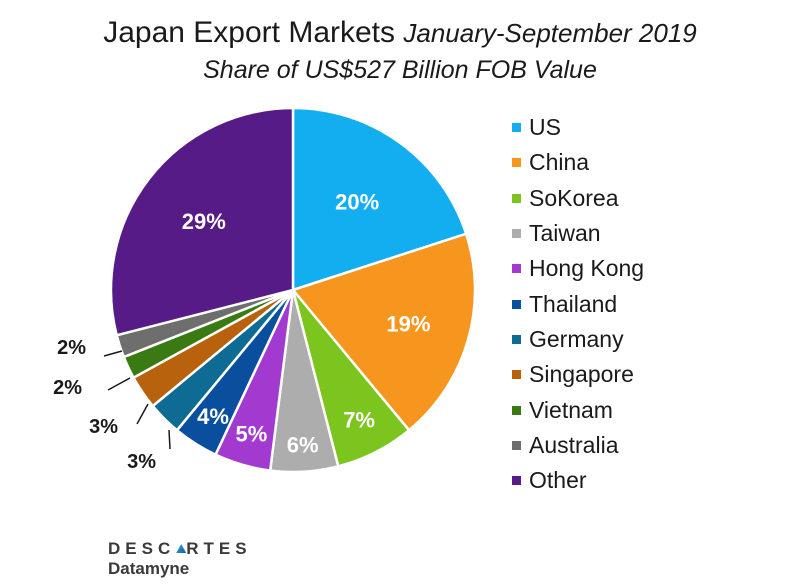 This screenshot has height=587, width=800. What do you see at coordinates (516, 198) in the screenshot?
I see `legend-swatch-sokorea` at bounding box center [516, 198].